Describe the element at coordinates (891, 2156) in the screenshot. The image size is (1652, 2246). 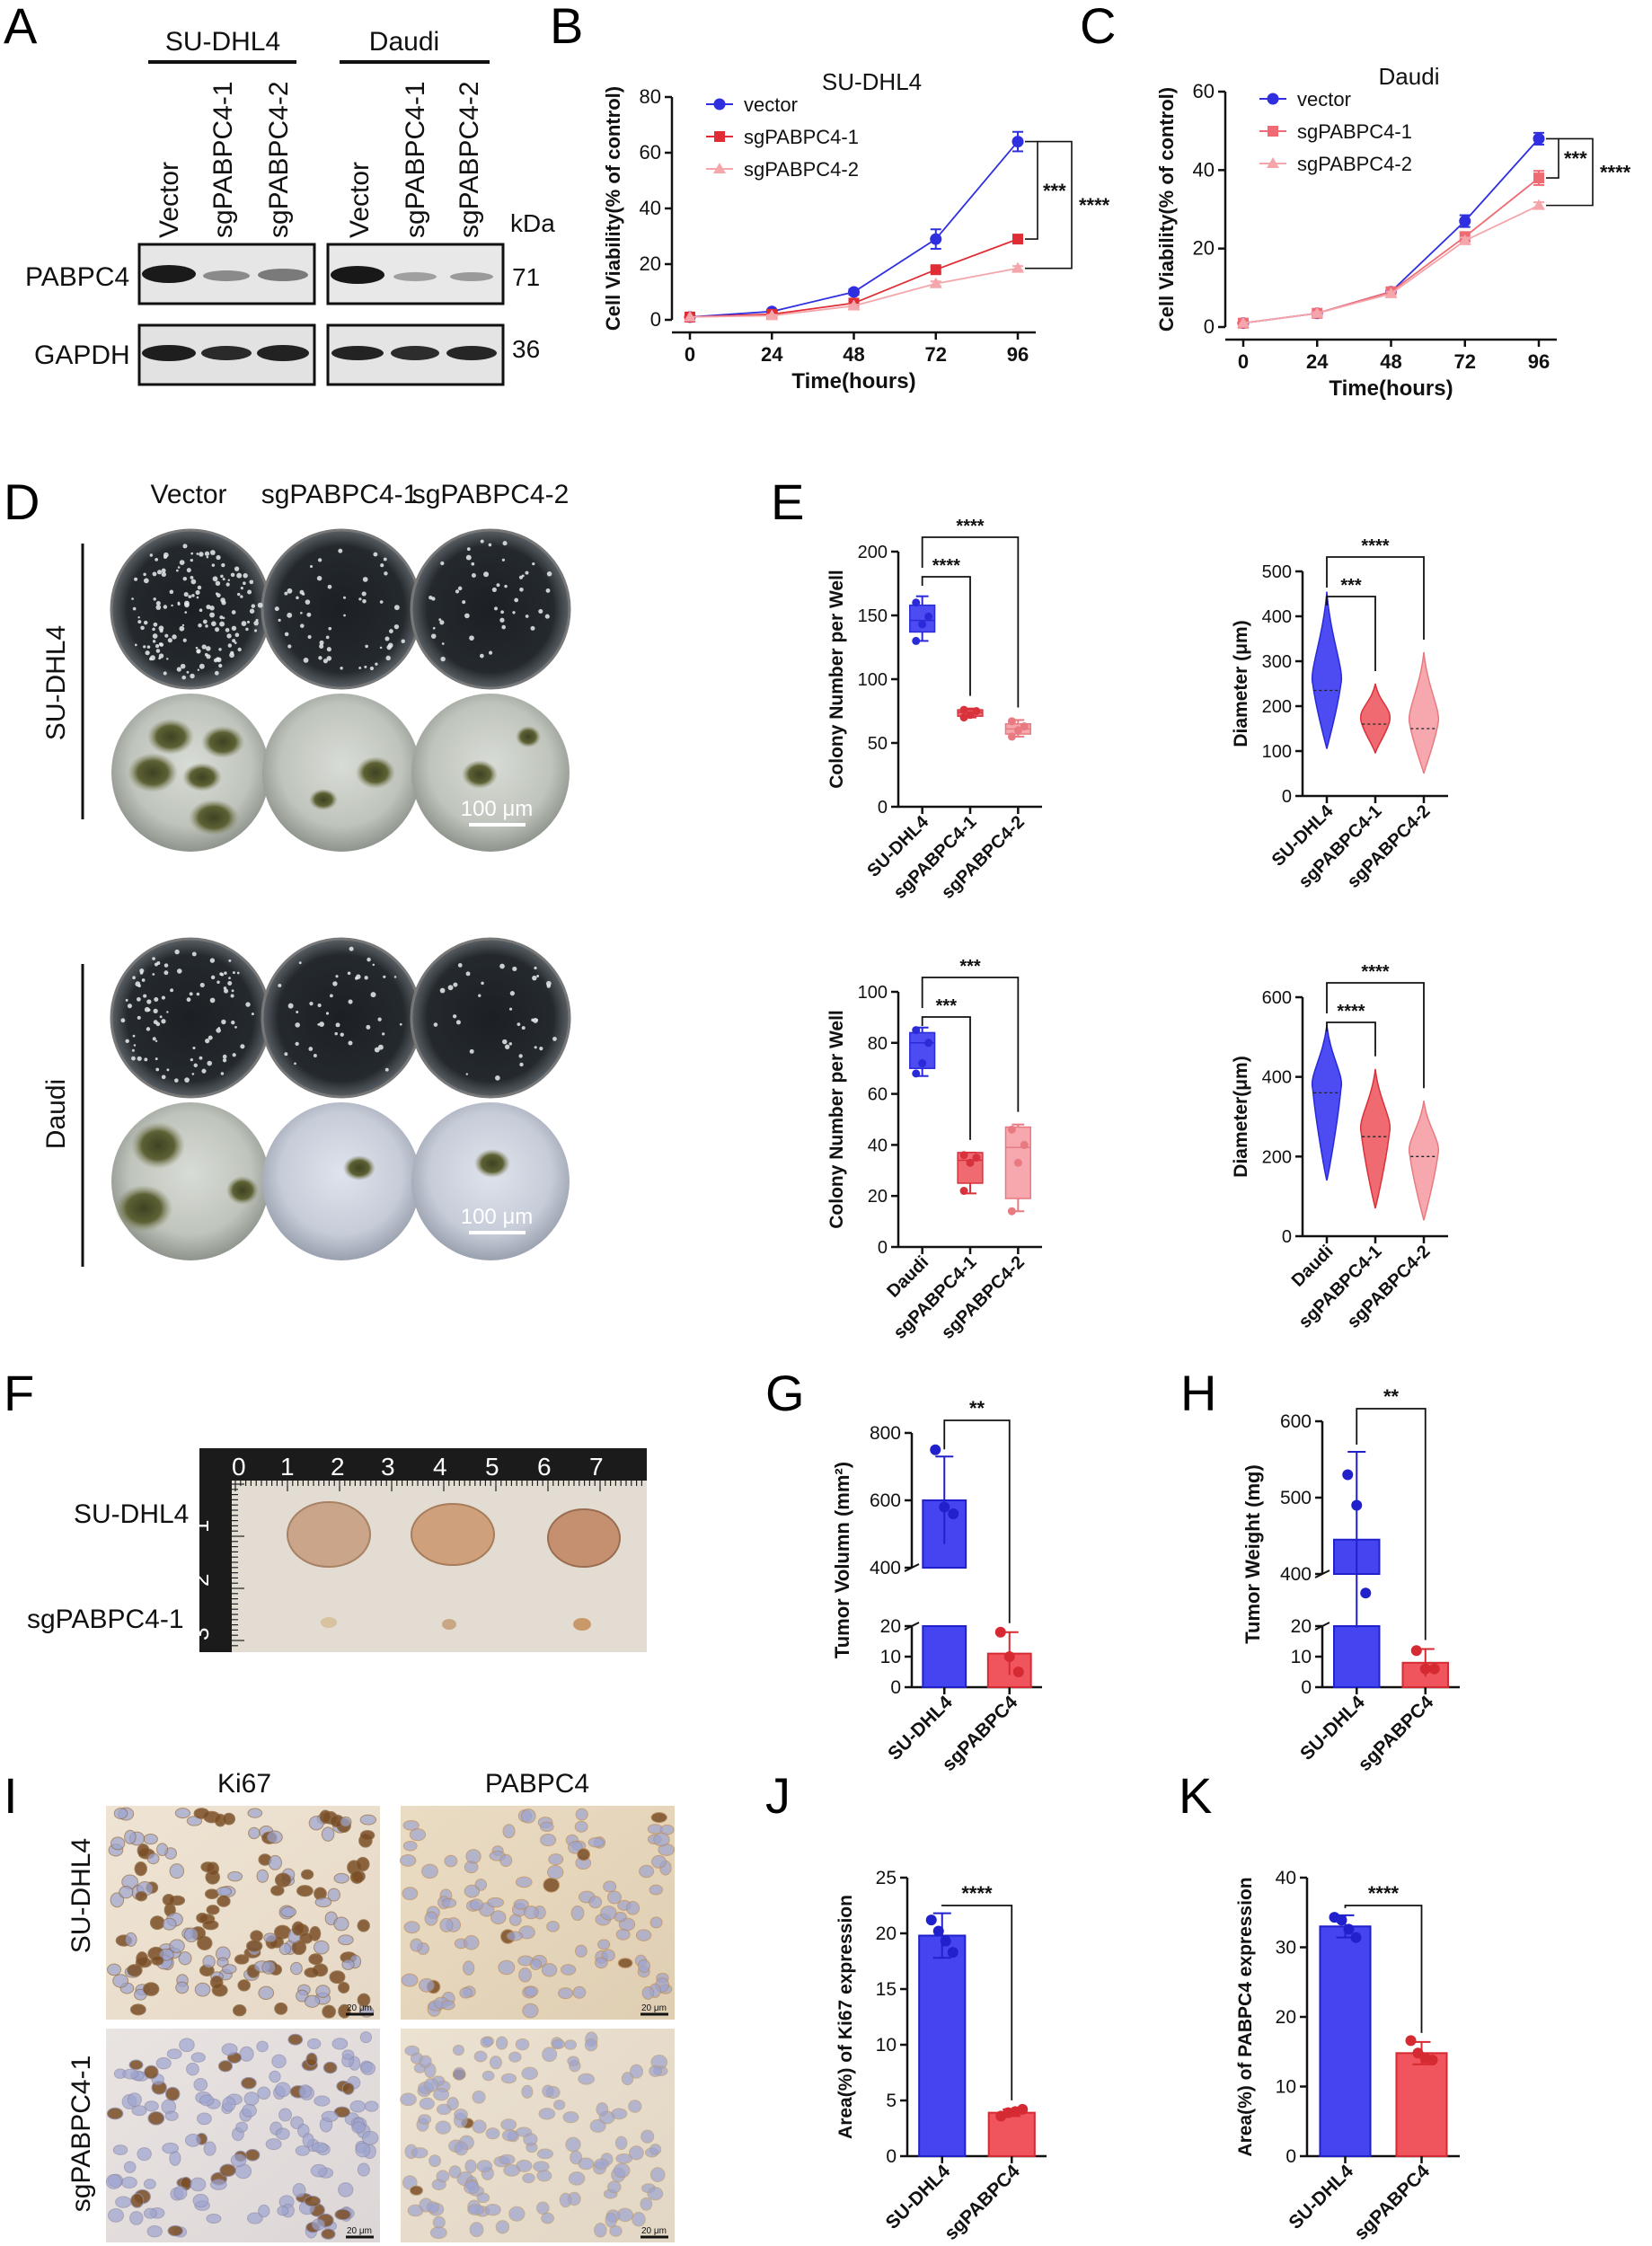
I see `y-tick-label: 0` at that location.